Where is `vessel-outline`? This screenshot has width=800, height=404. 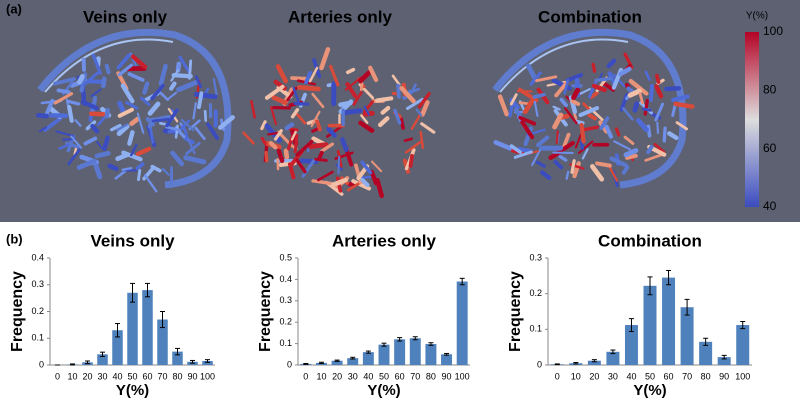 vessel-outline is located at coordinates (109, 65).